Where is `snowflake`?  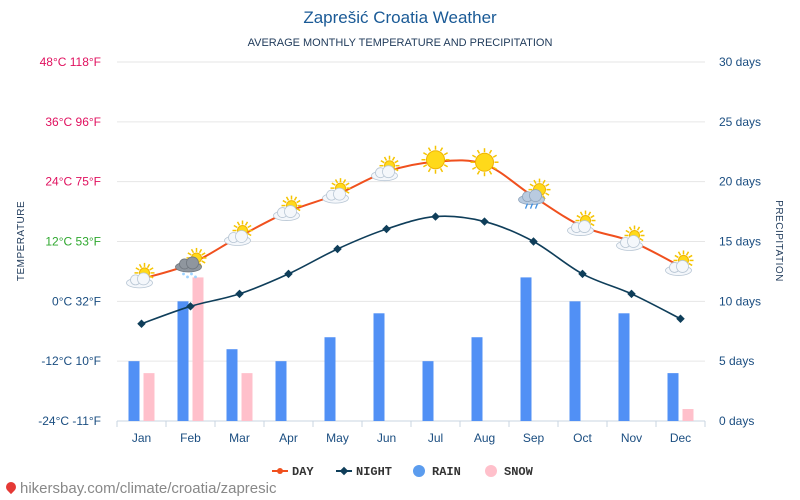 snowflake is located at coordinates (187, 277).